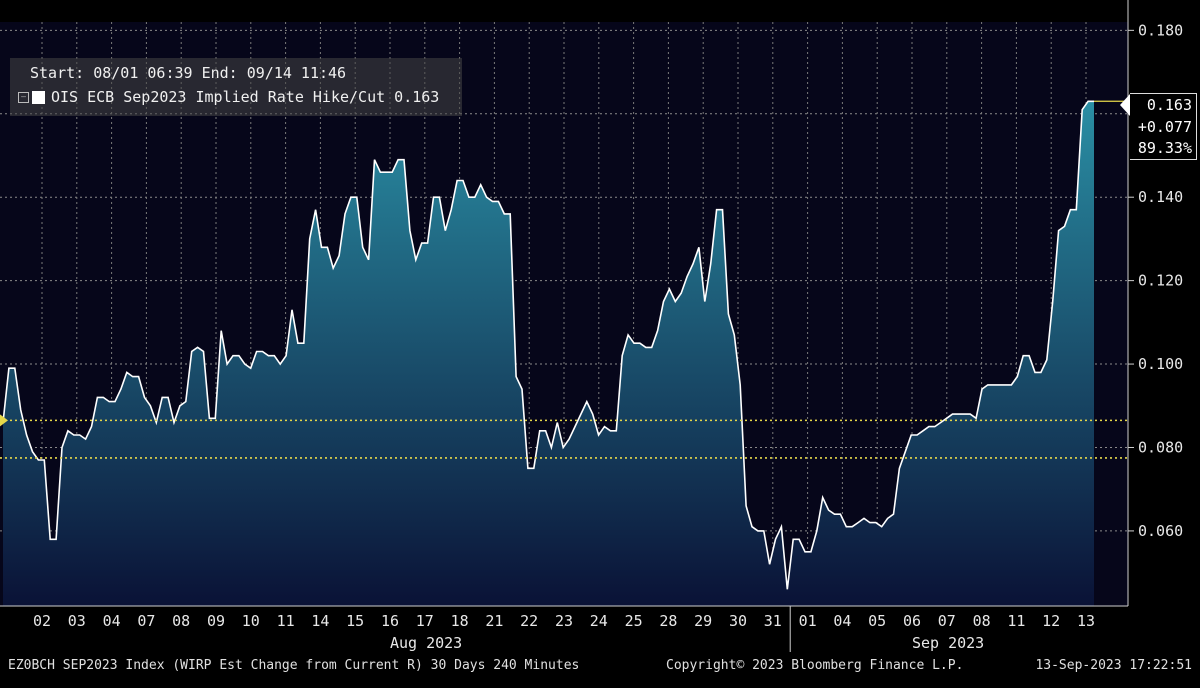 This screenshot has width=1200, height=688. I want to click on x-tick-label: 06, so click(912, 621).